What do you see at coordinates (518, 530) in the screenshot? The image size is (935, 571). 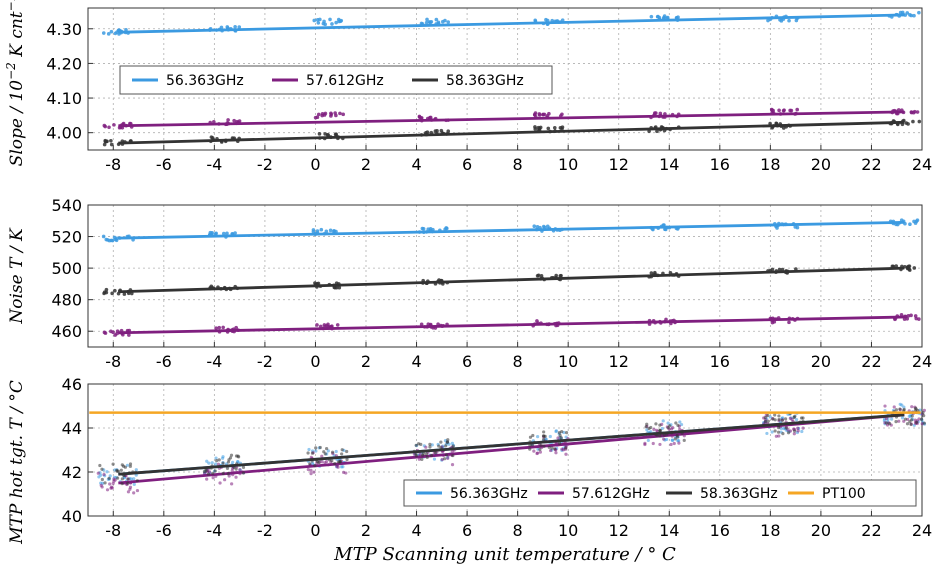 I see `x-tick-label: 8` at bounding box center [518, 530].